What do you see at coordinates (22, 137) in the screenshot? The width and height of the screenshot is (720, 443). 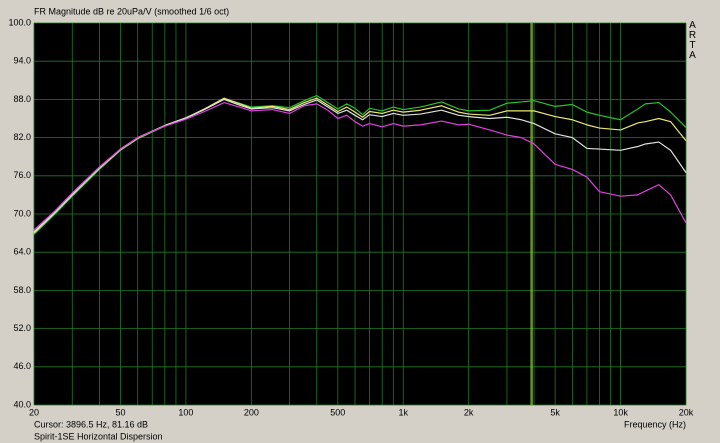 I see `y-tick-label: 82.0` at bounding box center [22, 137].